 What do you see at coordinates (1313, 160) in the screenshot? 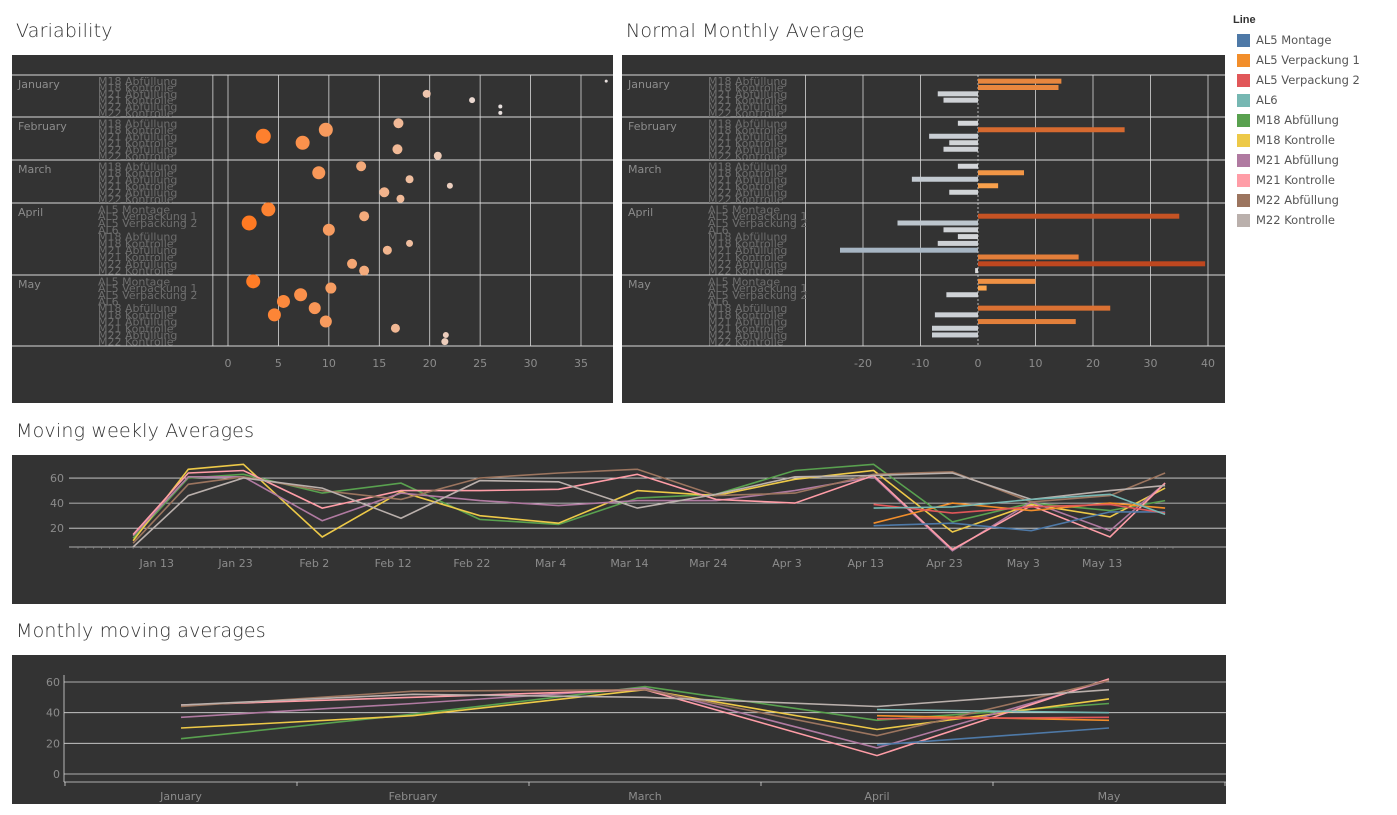
I see `legend-item-m21-abf-llung: M21 Abfüllung` at bounding box center [1313, 160].